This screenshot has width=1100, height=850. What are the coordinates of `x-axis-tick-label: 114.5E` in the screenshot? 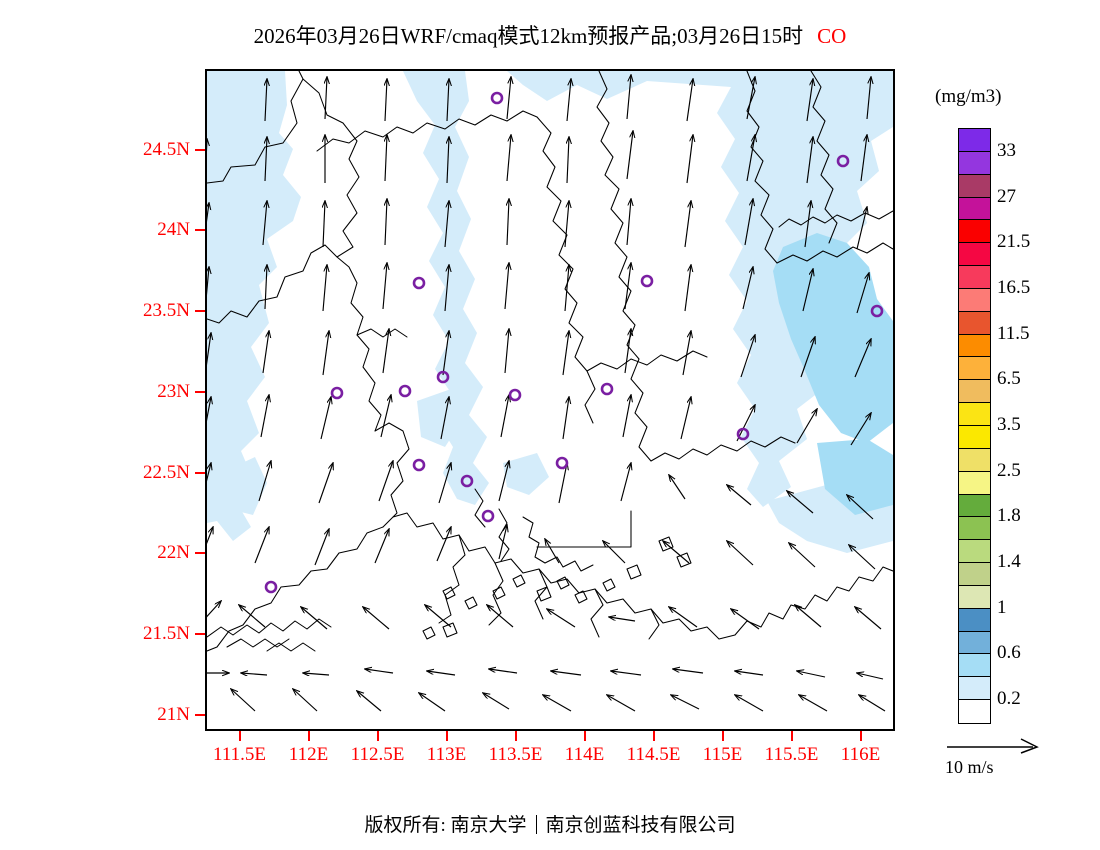 It's located at (653, 754).